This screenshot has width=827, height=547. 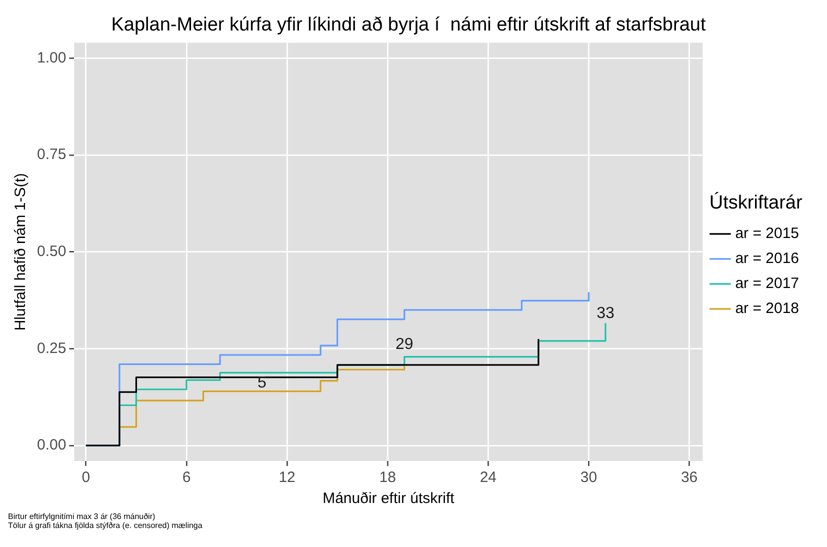 I want to click on y-tick-label: 0.25, so click(x=51, y=348).